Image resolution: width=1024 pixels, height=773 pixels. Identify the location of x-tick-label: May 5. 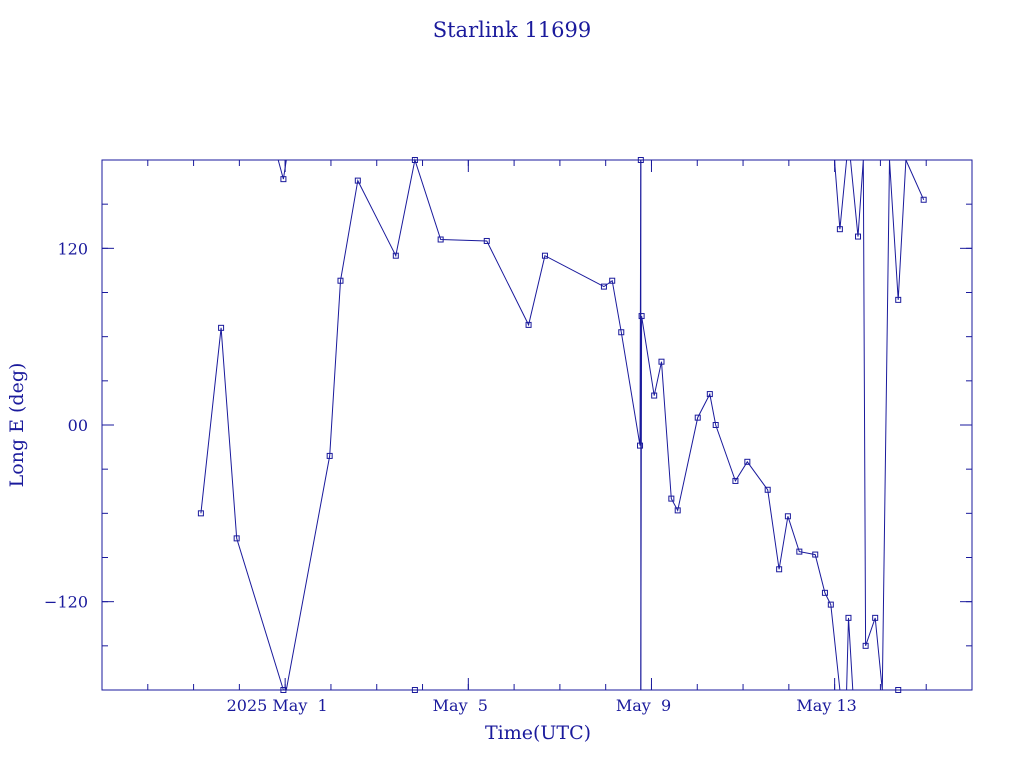
(460, 705).